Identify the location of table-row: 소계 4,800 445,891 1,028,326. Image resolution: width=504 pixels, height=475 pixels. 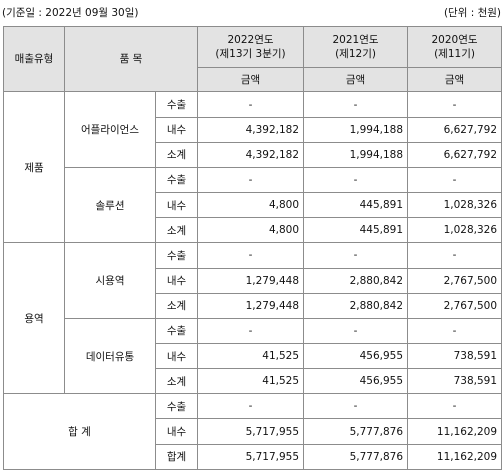
(253, 230).